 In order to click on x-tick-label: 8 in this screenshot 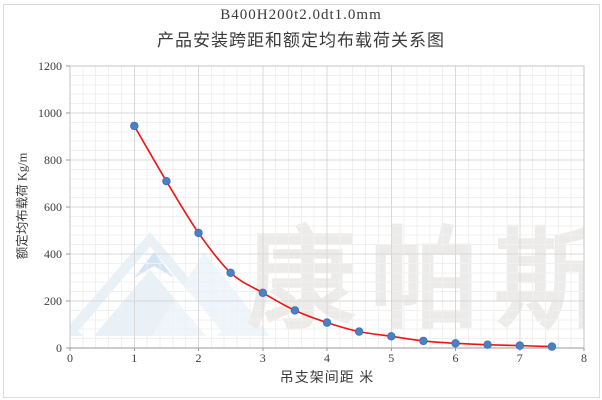, I will do `click(584, 358)`.